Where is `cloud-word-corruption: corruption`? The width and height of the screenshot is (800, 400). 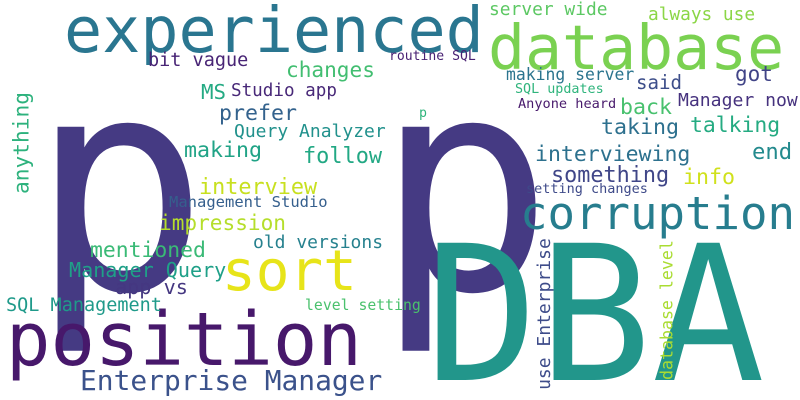
cloud-word-corruption: corruption is located at coordinates (658, 214).